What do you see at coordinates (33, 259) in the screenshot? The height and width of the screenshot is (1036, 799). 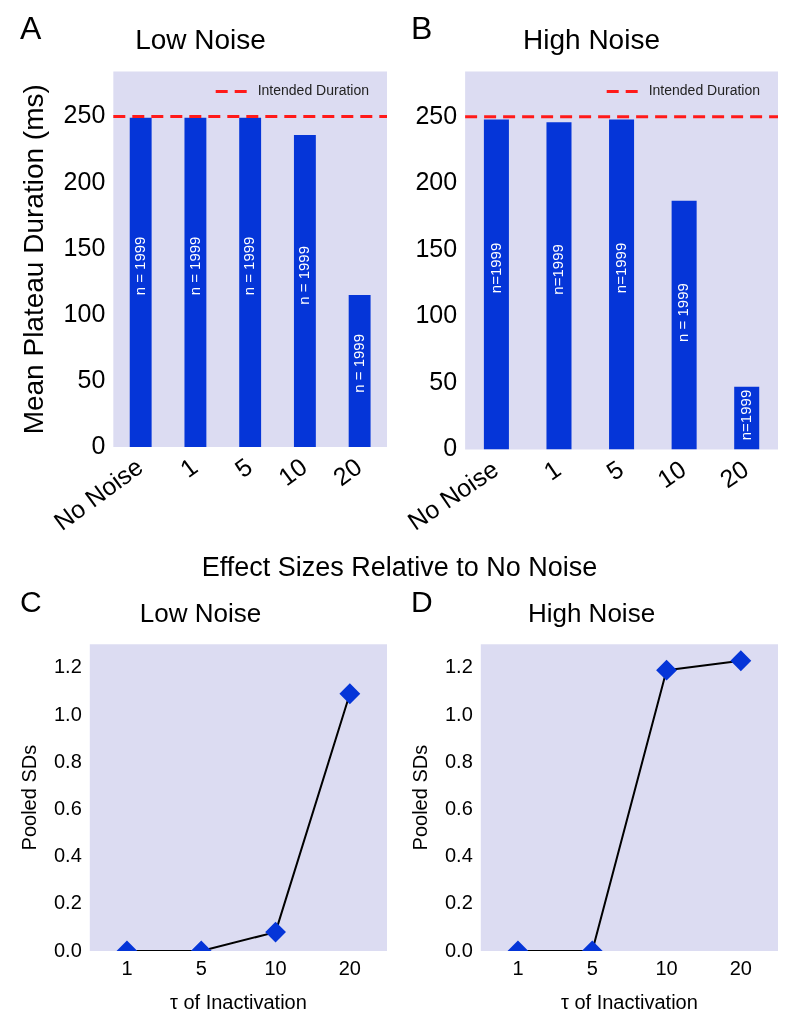 I see `y-axis-title: Mean Plateau Duration (ms)` at bounding box center [33, 259].